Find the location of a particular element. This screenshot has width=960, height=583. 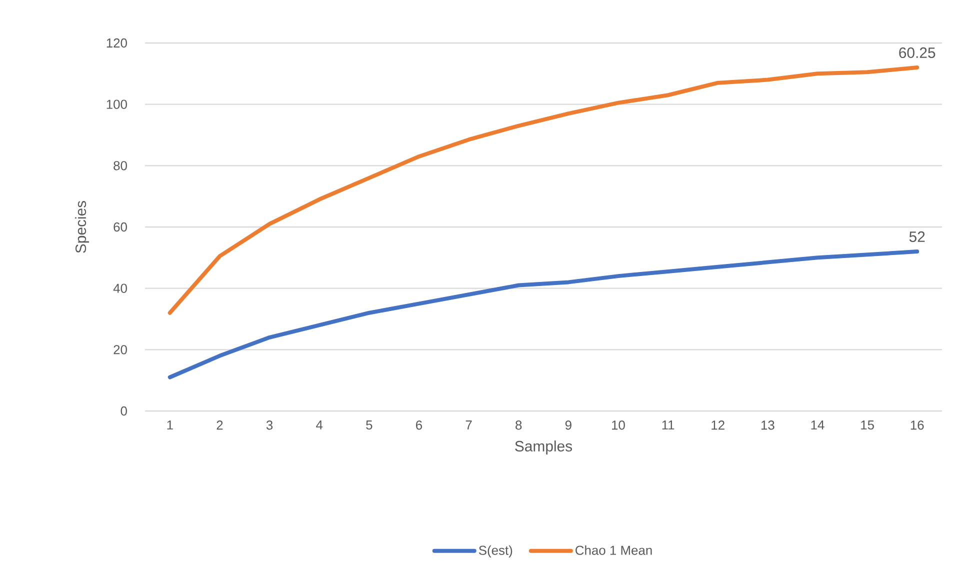

x-tick-label: 9 is located at coordinates (568, 425).